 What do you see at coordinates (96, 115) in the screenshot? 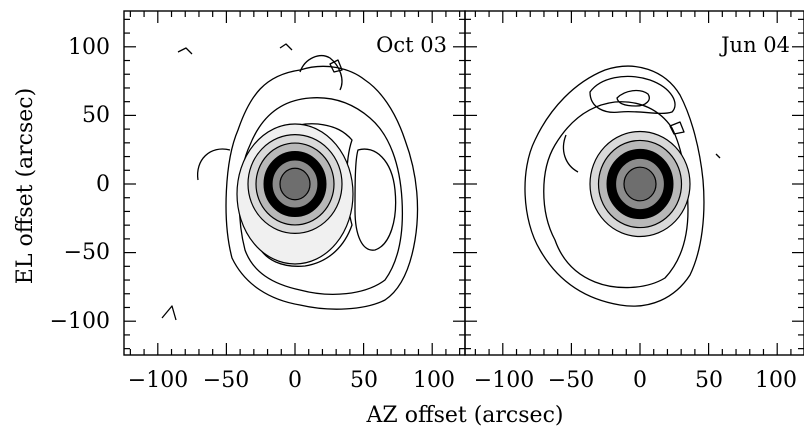
I see `y-tick-label: 50` at bounding box center [96, 115].